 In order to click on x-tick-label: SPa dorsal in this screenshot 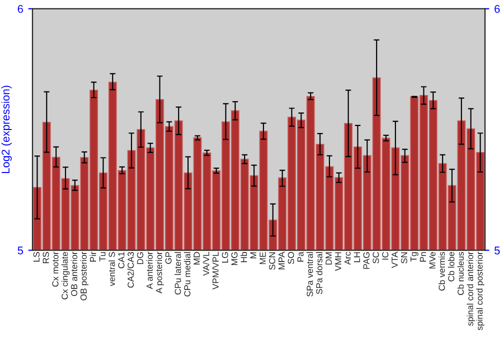, I will do `click(319, 273)`.